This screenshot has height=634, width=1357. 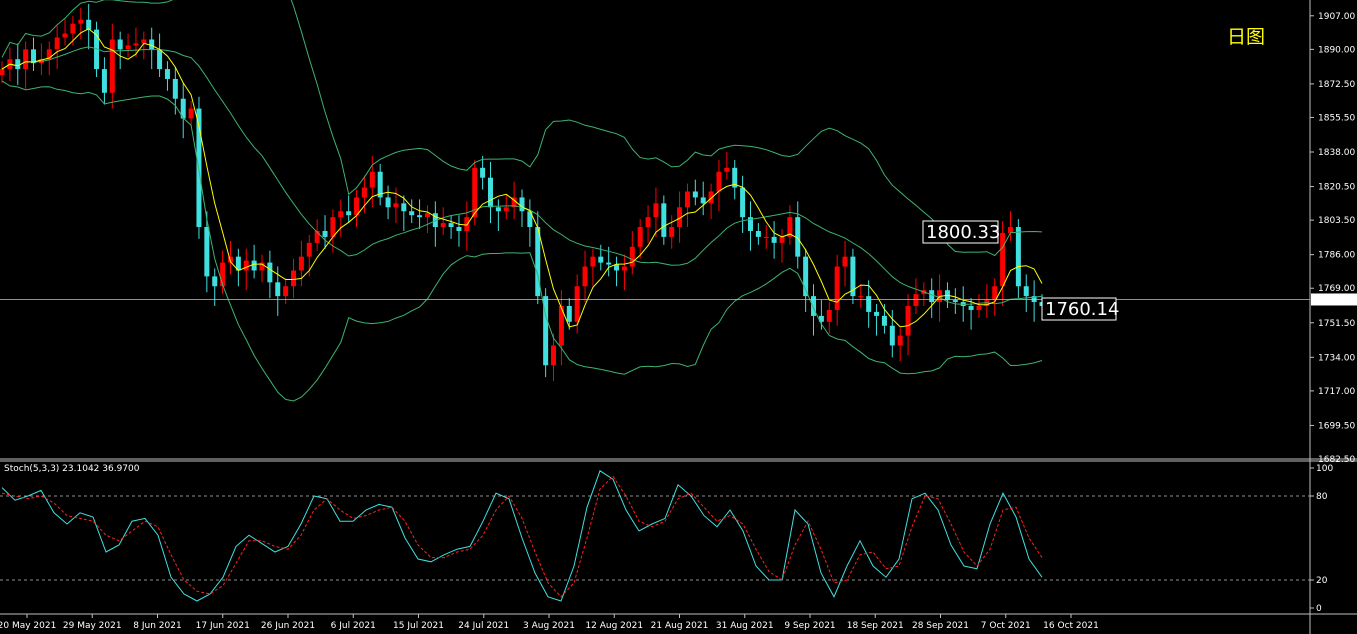 I want to click on date-tick-label: 12 Aug 2021, so click(x=614, y=626).